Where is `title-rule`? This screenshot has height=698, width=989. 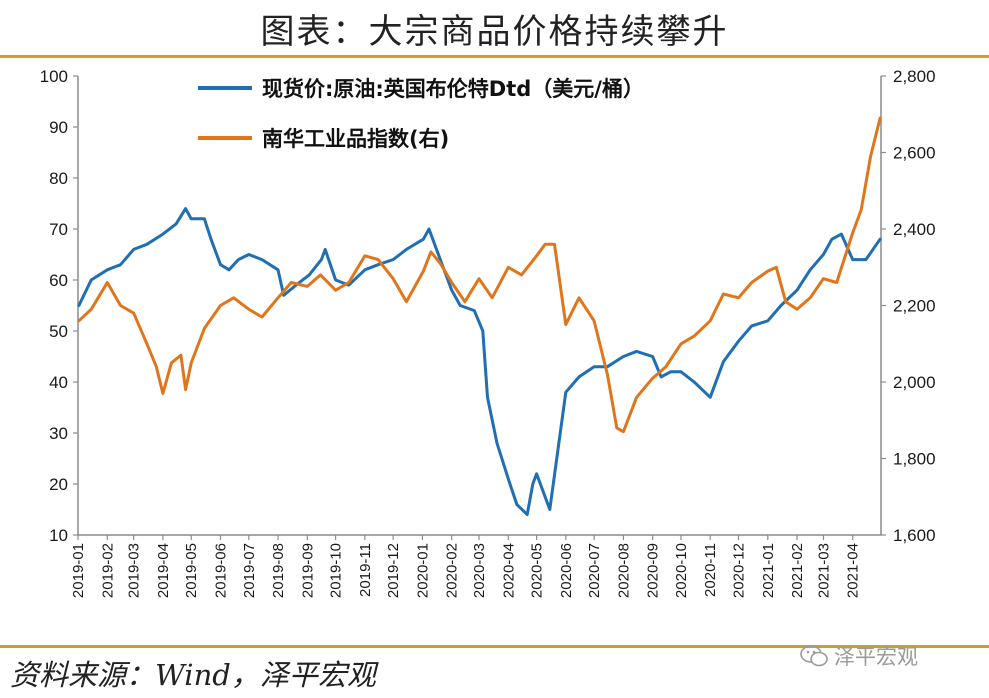 title-rule is located at coordinates (494, 56).